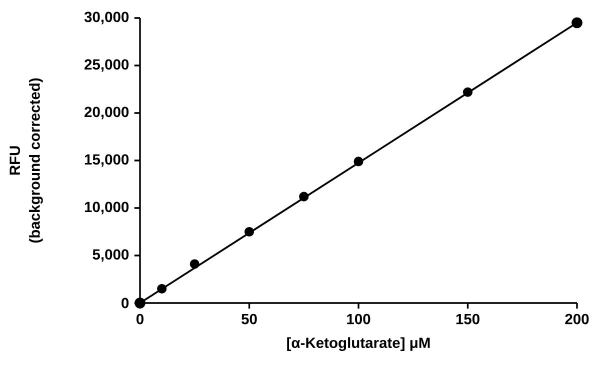 Image resolution: width=600 pixels, height=381 pixels. I want to click on x-tick-label: 100, so click(358, 319).